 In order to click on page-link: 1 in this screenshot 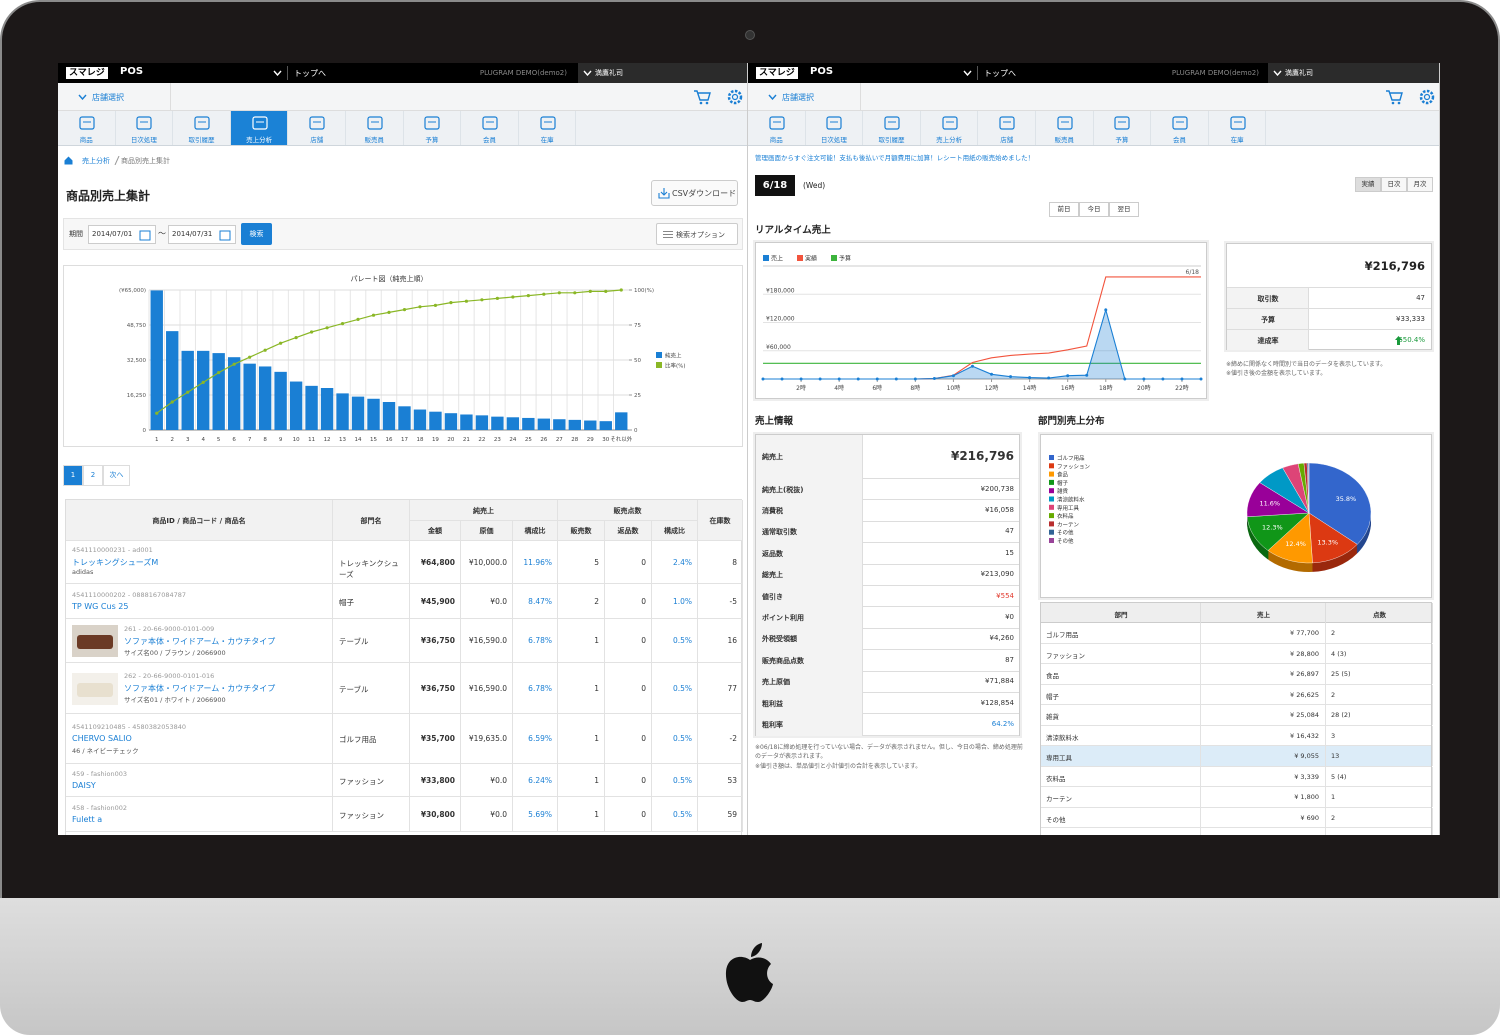, I will do `click(73, 475)`.